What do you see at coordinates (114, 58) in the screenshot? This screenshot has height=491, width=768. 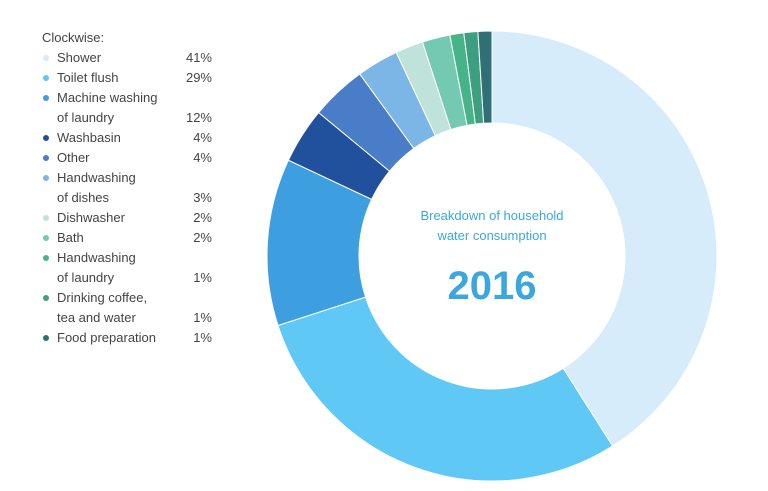 I see `legend-label: Shower` at bounding box center [114, 58].